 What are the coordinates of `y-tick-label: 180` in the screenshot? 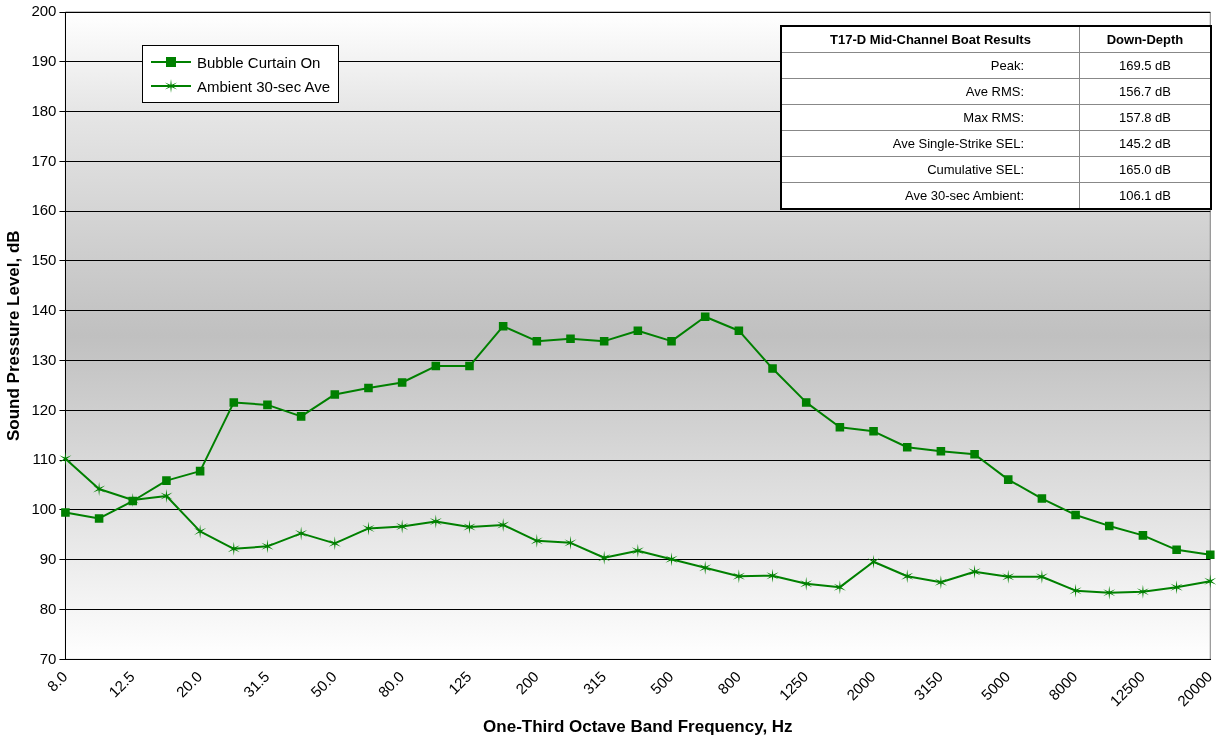 It's located at (44, 110).